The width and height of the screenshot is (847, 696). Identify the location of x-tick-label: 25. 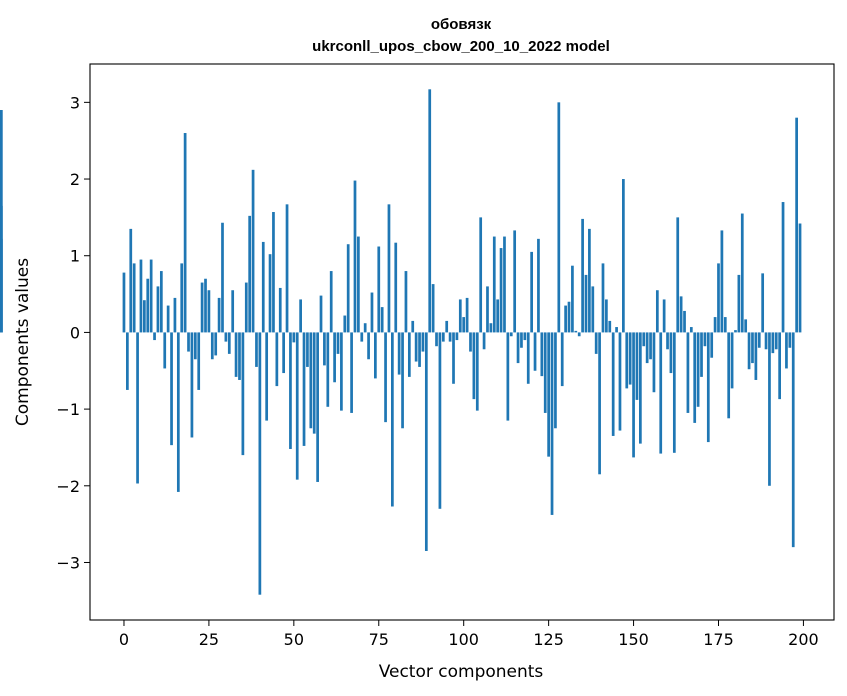
(209, 639).